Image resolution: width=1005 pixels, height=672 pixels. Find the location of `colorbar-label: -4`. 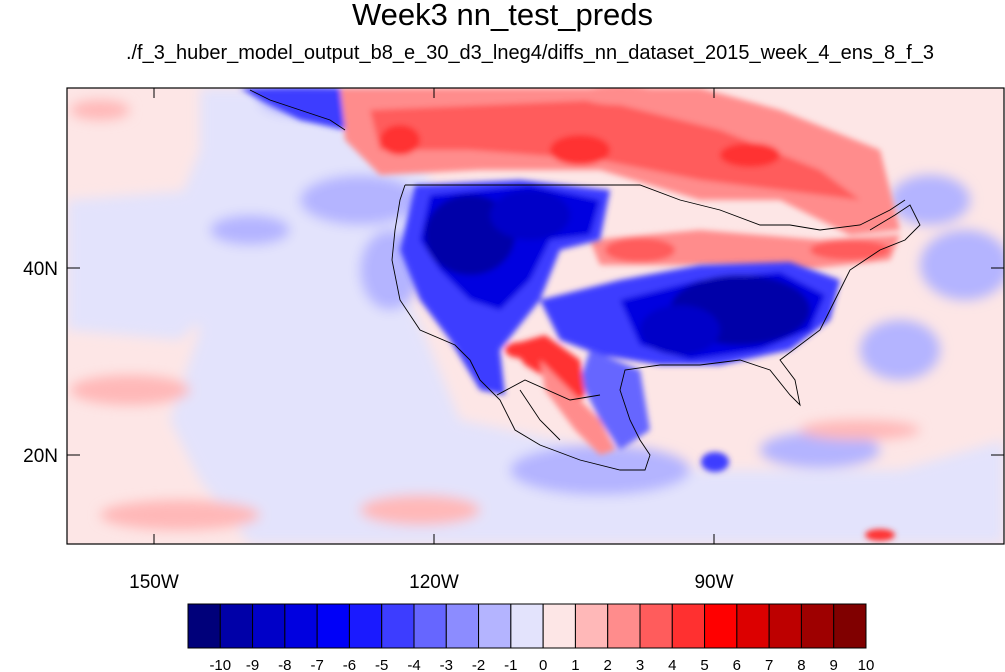

colorbar-label: -4 is located at coordinates (413, 664).